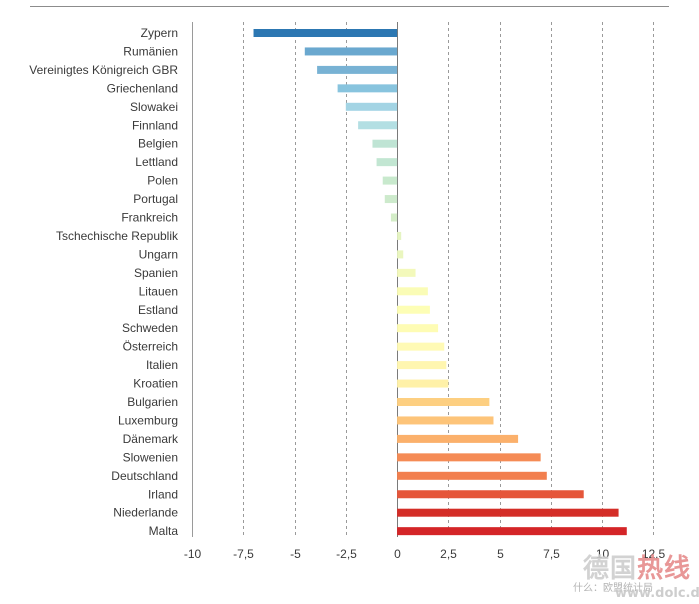 This screenshot has height=604, width=699. Describe the element at coordinates (164, 531) in the screenshot. I see `category-label: Malta` at that location.